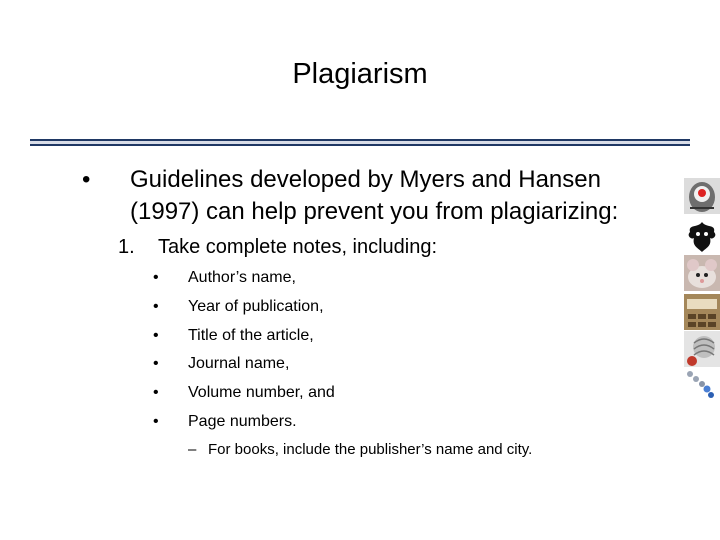 The image size is (720, 540). I want to click on list-item-text: Page numbers., so click(242, 421).